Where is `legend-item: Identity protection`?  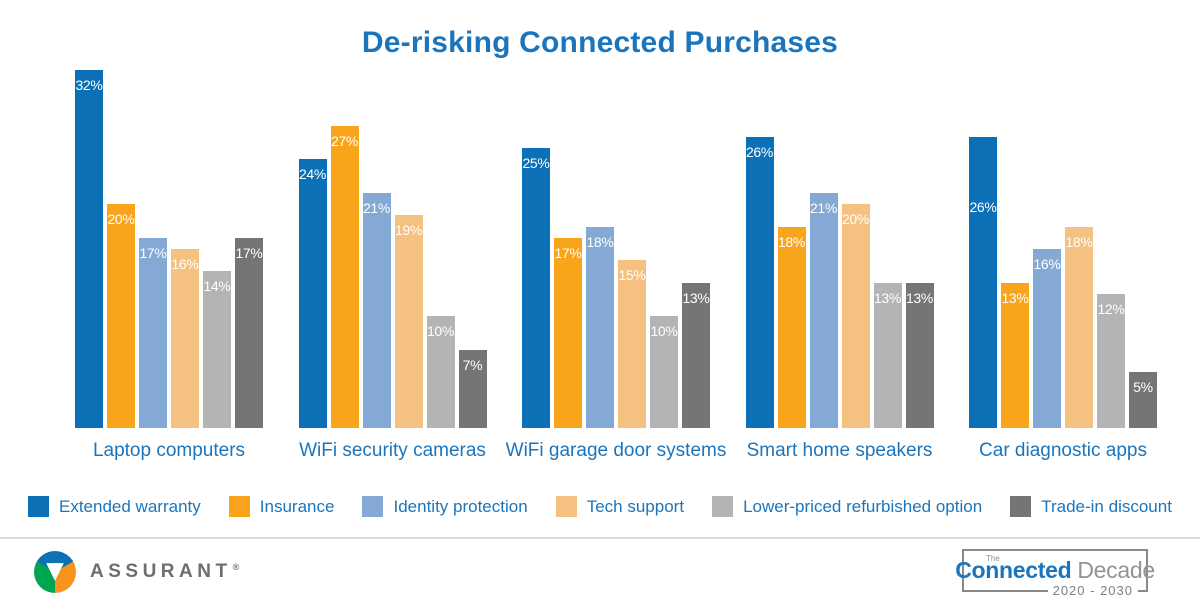 legend-item: Identity protection is located at coordinates (445, 506).